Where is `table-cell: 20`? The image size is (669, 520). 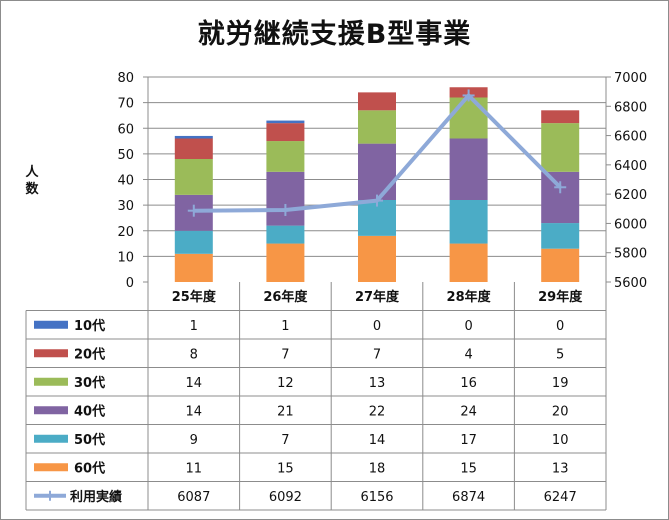 table-cell: 20 is located at coordinates (560, 411).